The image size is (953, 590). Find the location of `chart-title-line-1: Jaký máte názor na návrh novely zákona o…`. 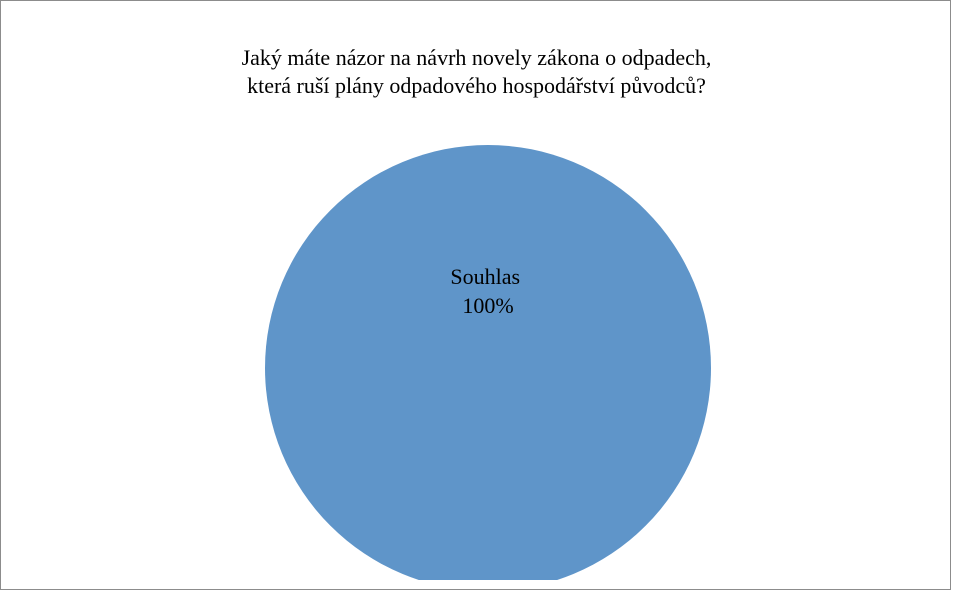

chart-title-line-1: Jaký máte názor na návrh novely zákona o… is located at coordinates (476, 57).